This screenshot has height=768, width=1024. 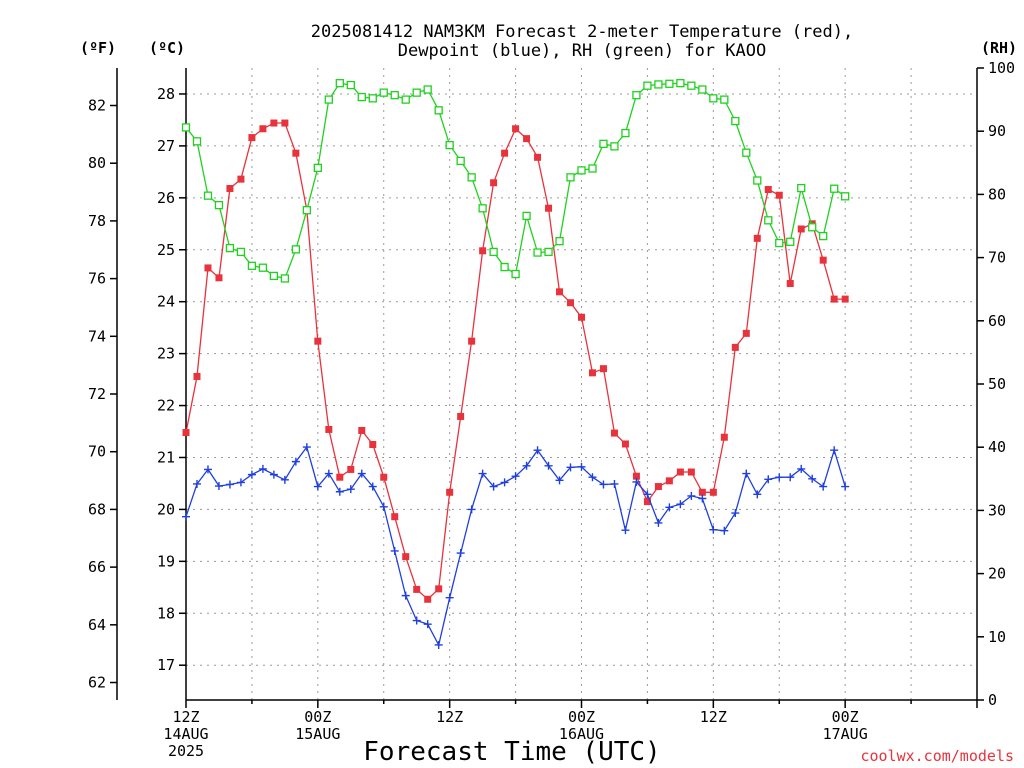 What do you see at coordinates (997, 384) in the screenshot?
I see `rh-tick-label: 50` at bounding box center [997, 384].